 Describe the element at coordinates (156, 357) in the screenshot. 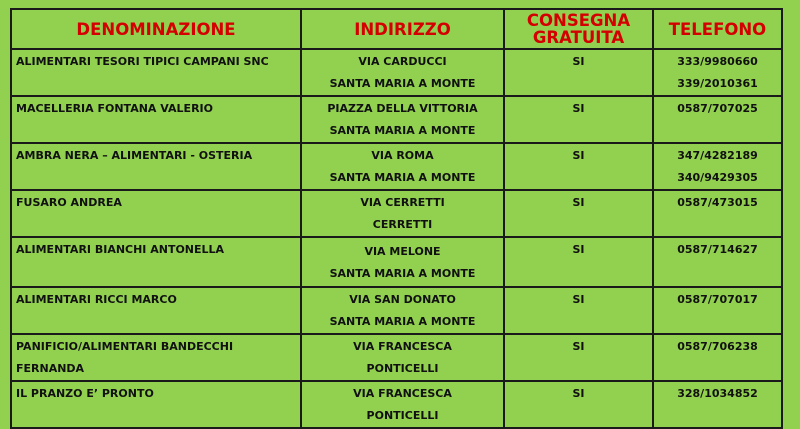

I see `cell-denominazione: PANIFICIO/ALIMENTARI BANDECCHI FERNANDA` at that location.